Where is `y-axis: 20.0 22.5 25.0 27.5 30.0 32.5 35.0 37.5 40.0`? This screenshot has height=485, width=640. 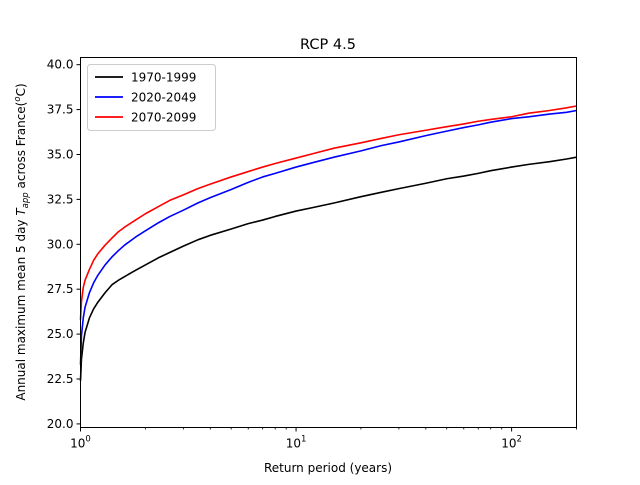
y-axis: 20.0 22.5 25.0 27.5 30.0 32.5 35.0 37.5 40.0 is located at coordinates (64, 244).